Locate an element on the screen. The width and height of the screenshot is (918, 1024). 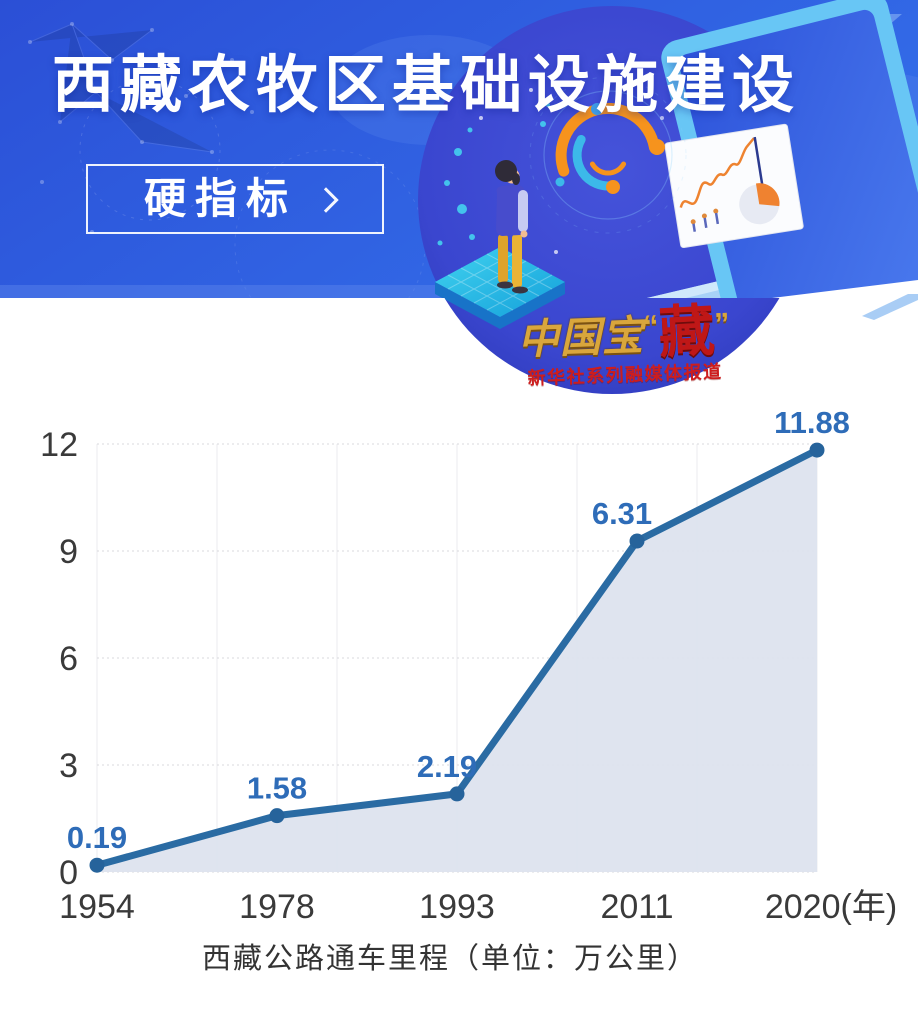
brand-logo-main: 中国宝 “ 藏 ” is located at coordinates (624, 331).